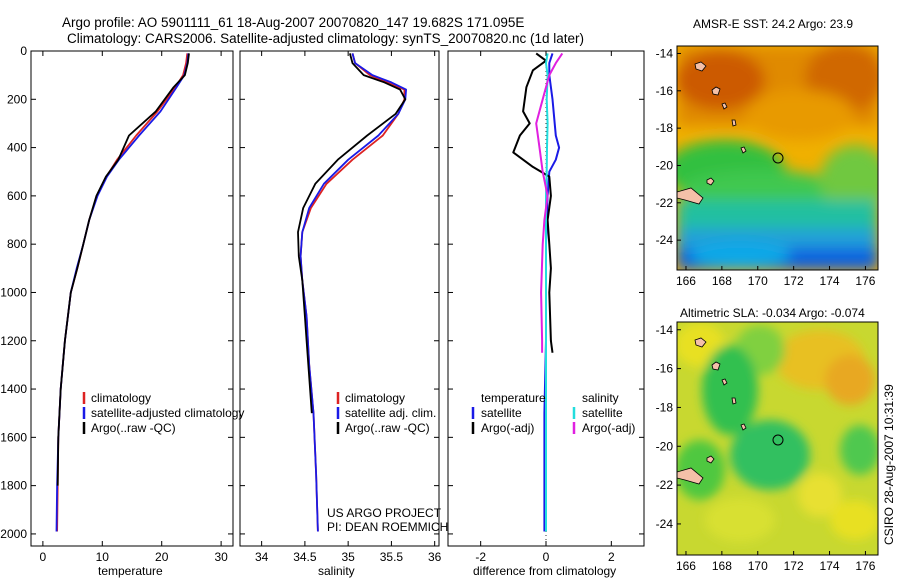  I want to click on sla-map-frame, so click(777, 438).